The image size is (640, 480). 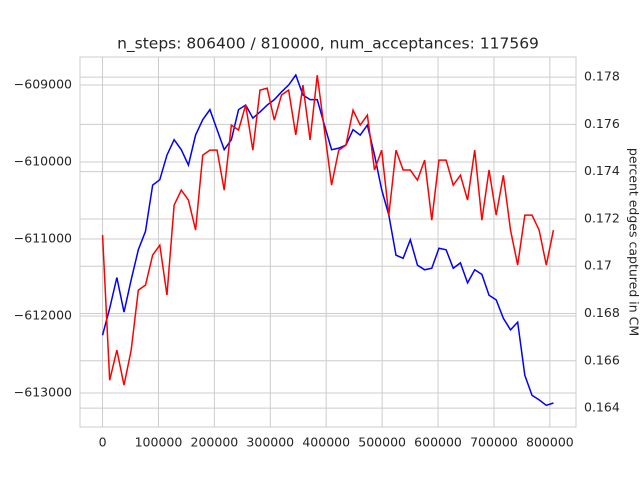 I want to click on x-tick-label: 200000, so click(x=215, y=442).